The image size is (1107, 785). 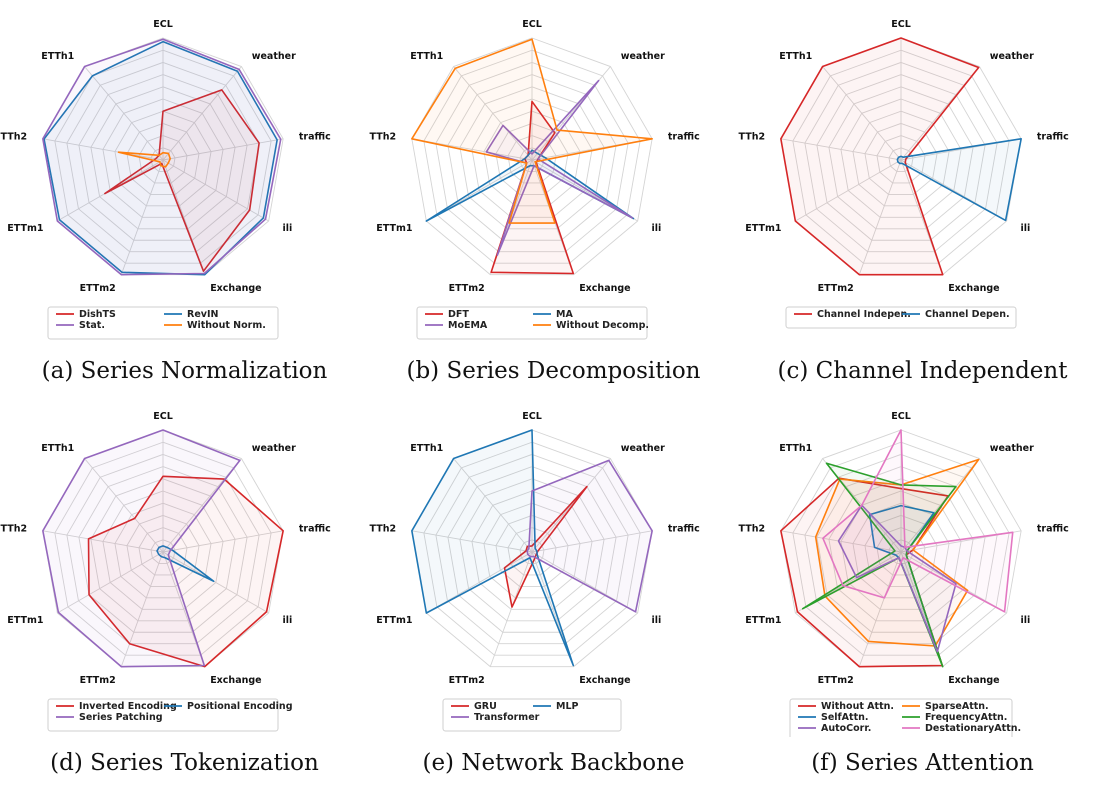 What do you see at coordinates (128, 706) in the screenshot?
I see `legend-label: Inverted Encoding` at bounding box center [128, 706].